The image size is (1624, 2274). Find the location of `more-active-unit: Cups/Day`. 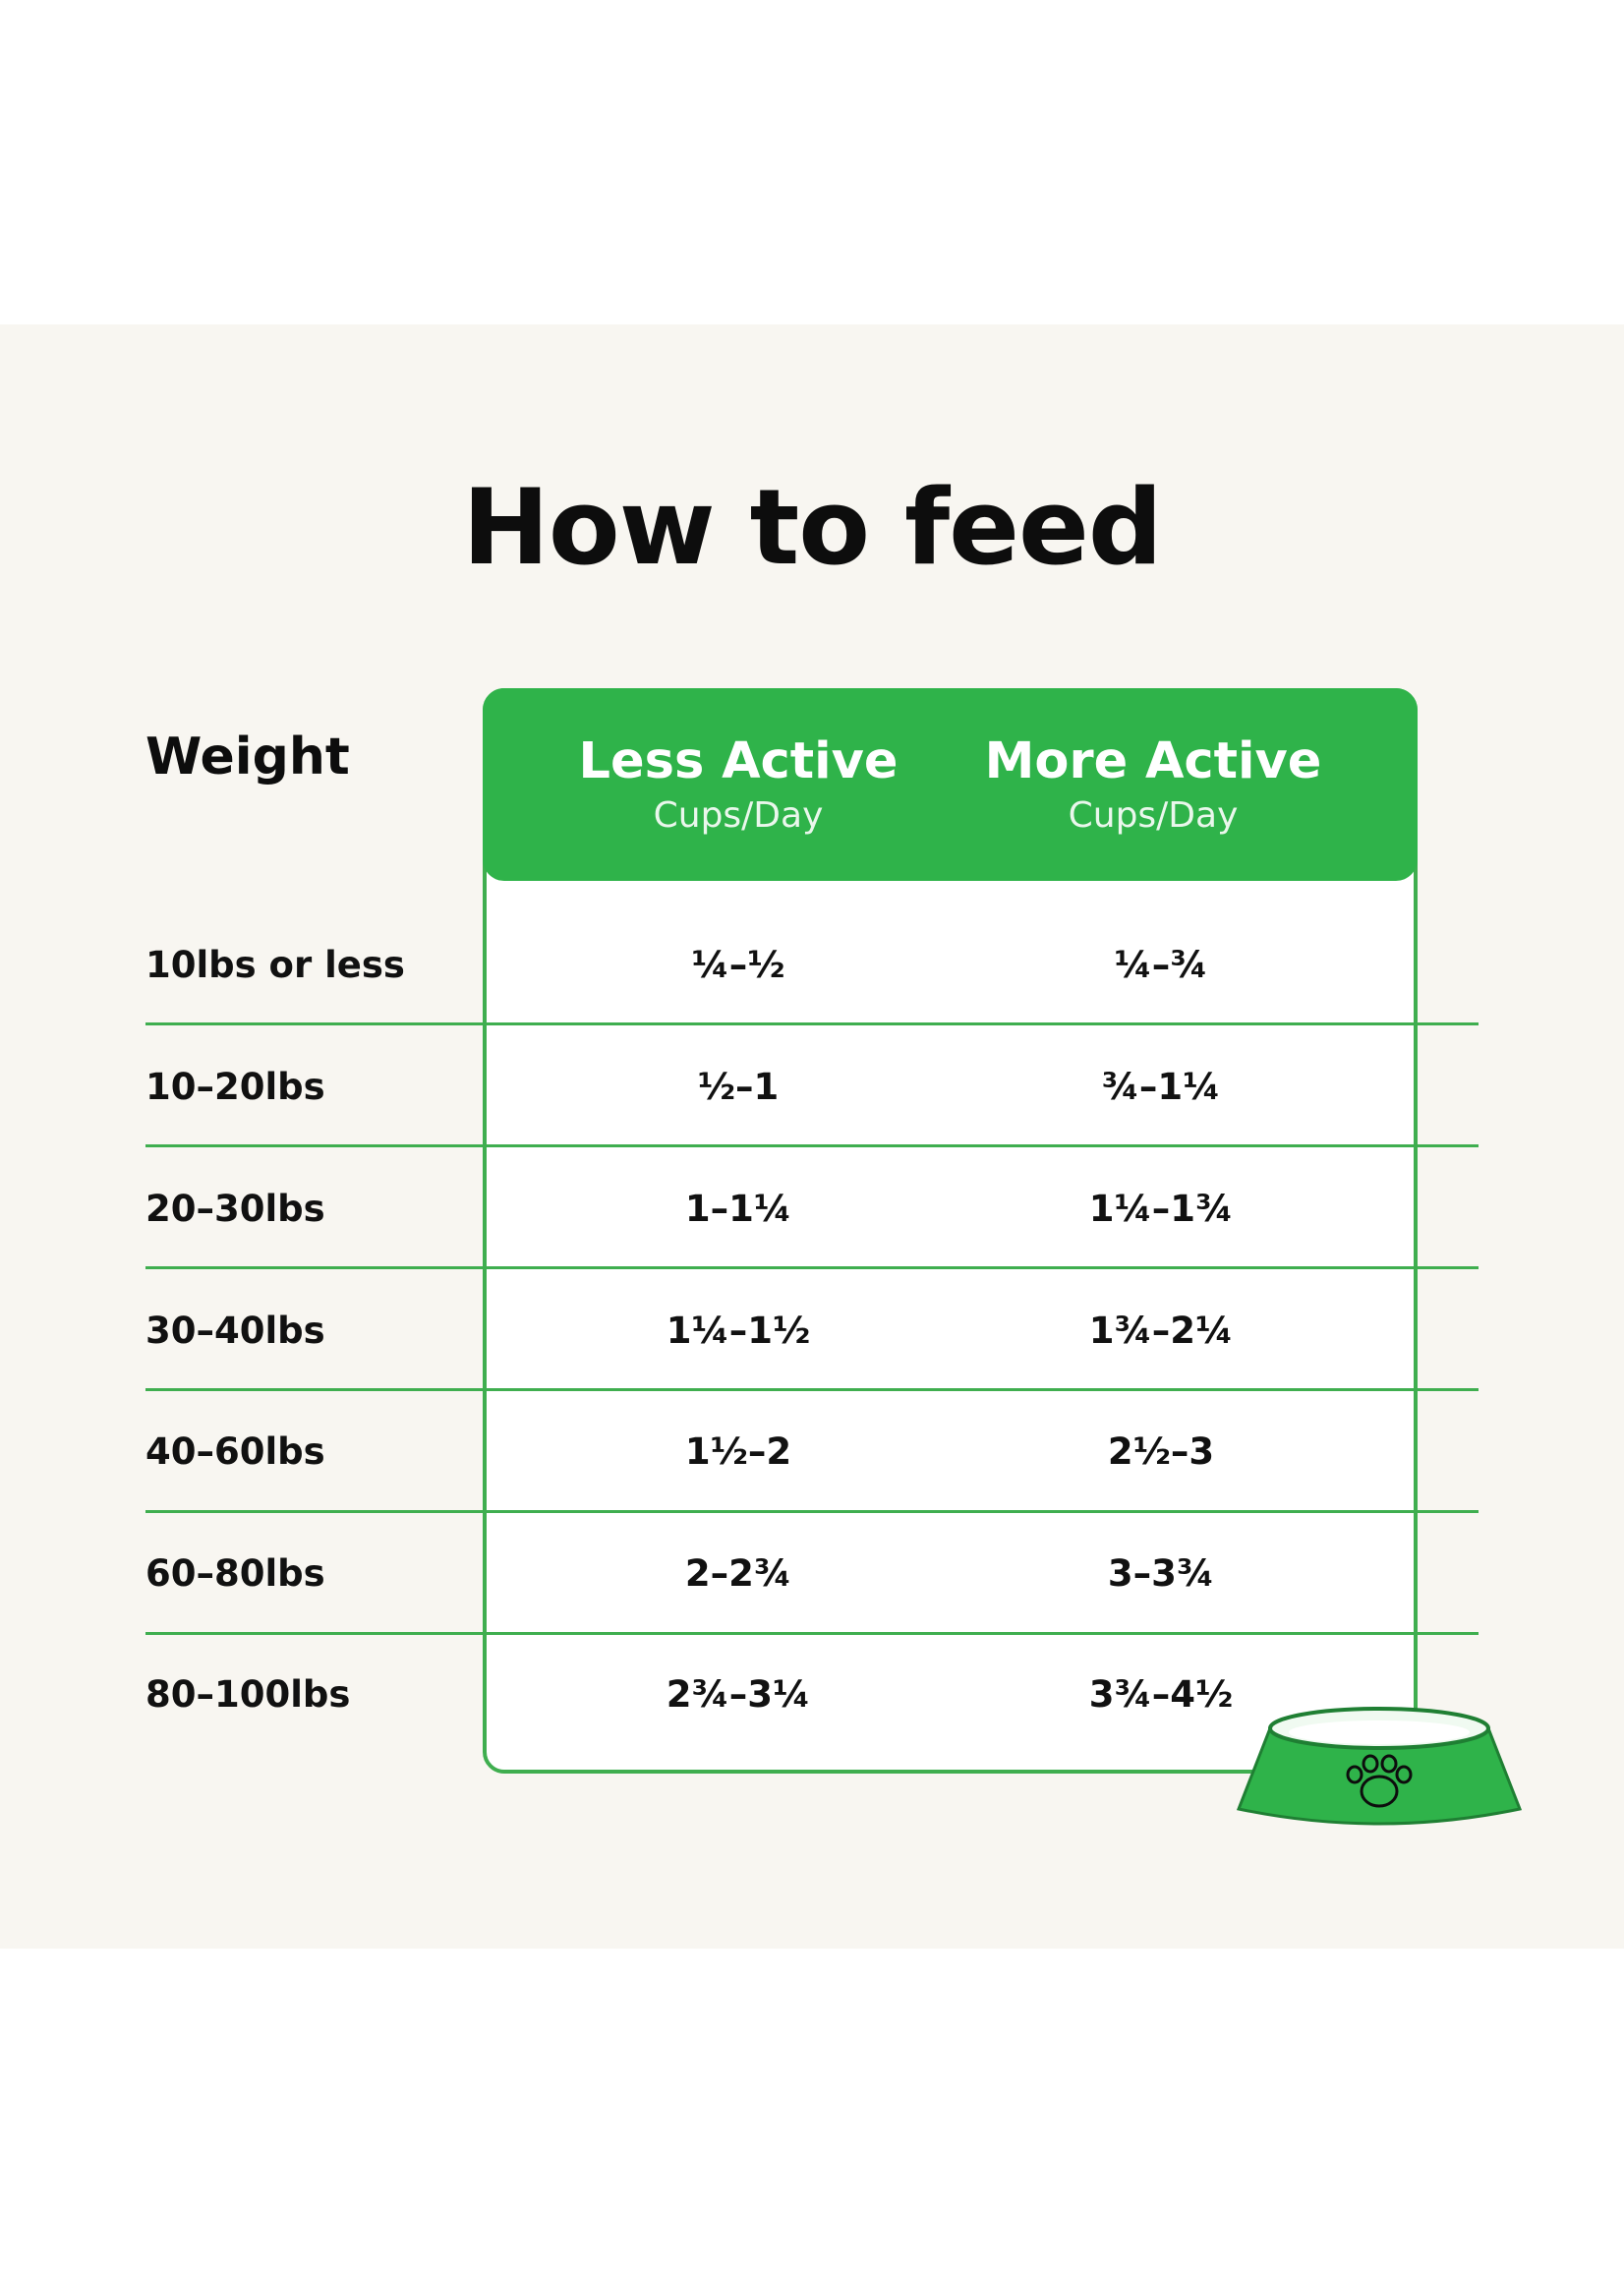

more-active-unit: Cups/Day is located at coordinates (1153, 815).